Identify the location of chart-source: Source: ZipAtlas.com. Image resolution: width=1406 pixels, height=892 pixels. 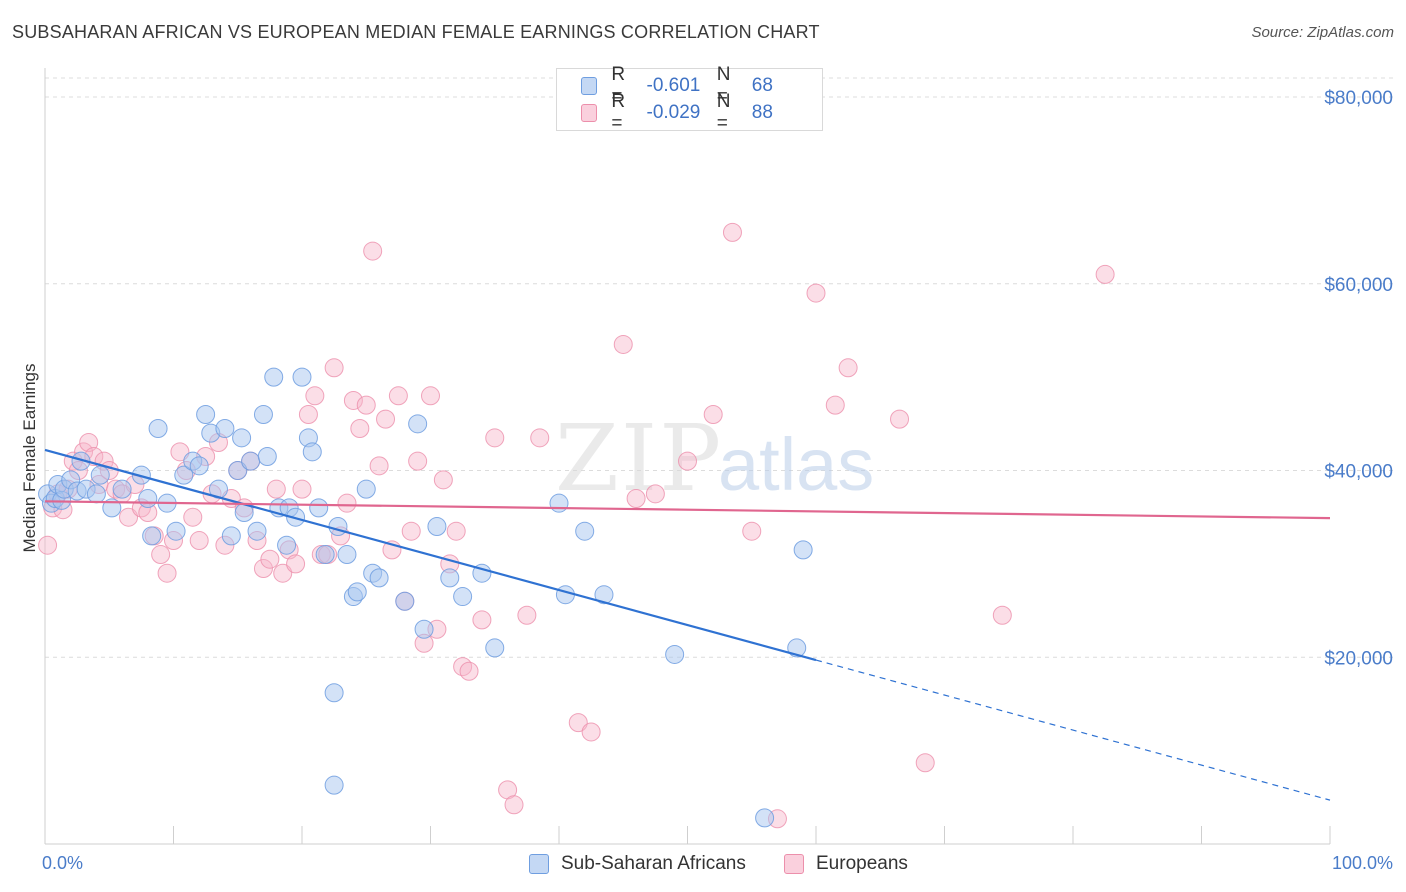
(1322, 32).